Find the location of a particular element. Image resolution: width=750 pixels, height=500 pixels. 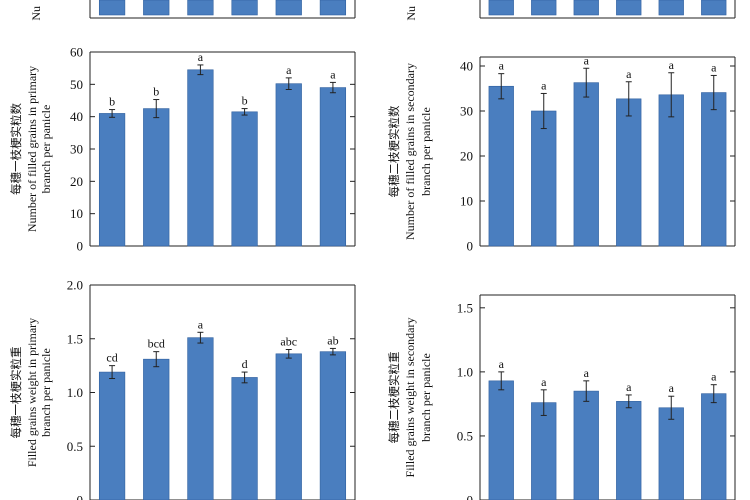

y-axis-label-cn: 每穗一枝梗实粒数 is located at coordinates (16, 149).